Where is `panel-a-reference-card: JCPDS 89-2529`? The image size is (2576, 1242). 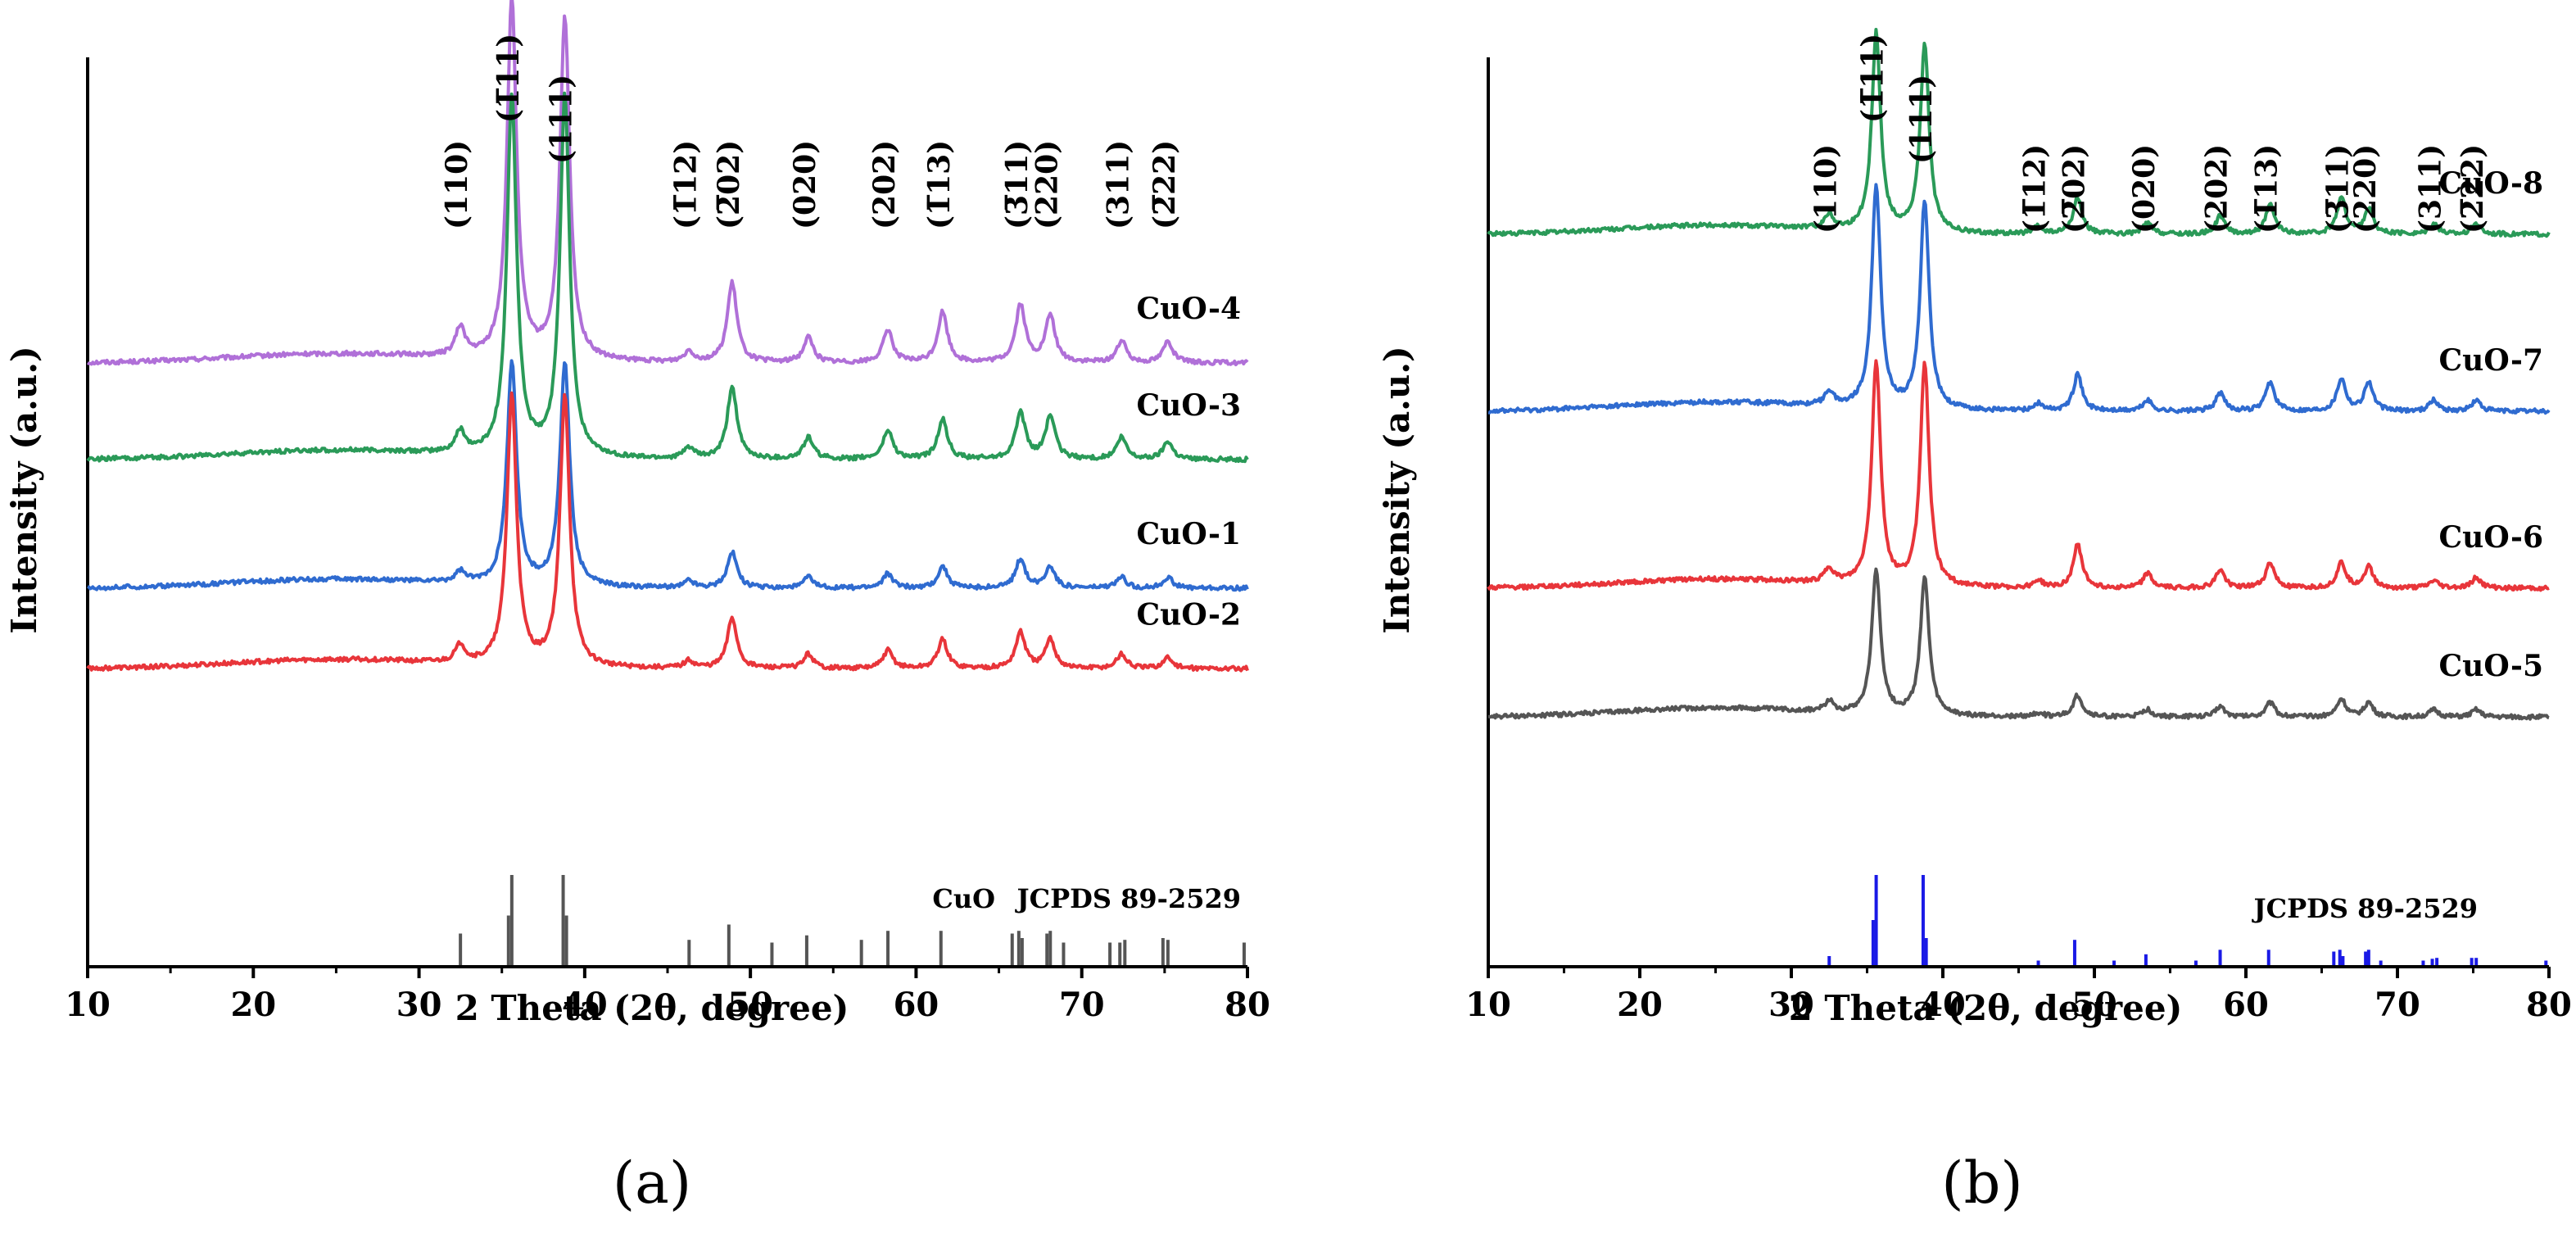
panel-a-reference-card: JCPDS 89-2529 is located at coordinates (1127, 898).